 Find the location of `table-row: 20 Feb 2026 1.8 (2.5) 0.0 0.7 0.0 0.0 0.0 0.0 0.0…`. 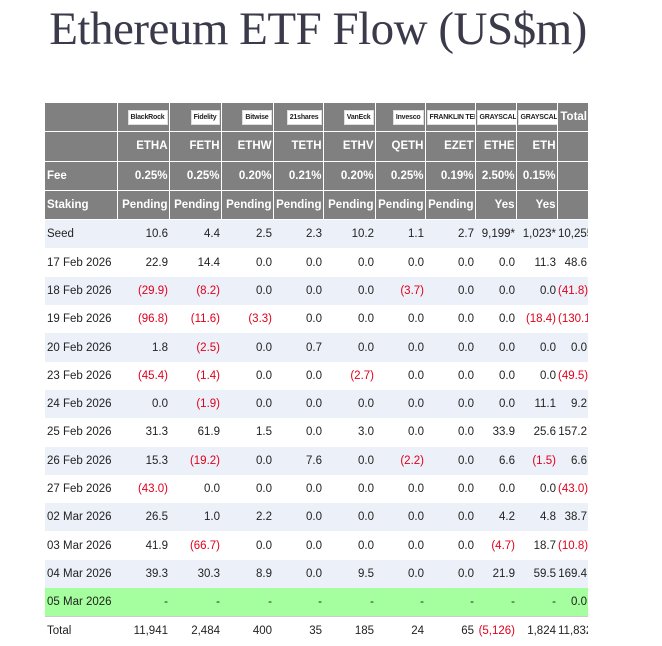

table-row: 20 Feb 2026 1.8 (2.5) 0.0 0.7 0.0 0.0 0.0 0.0 0.0… is located at coordinates (316, 347).